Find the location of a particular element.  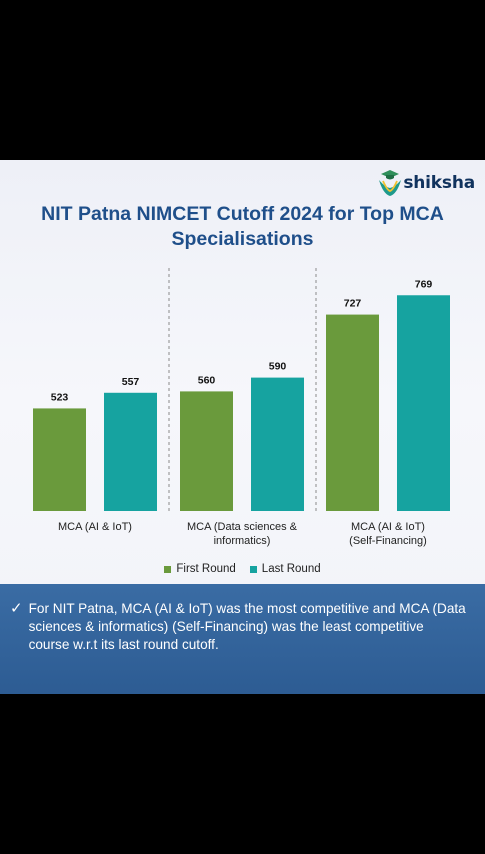

legend-item-first-round: First Round is located at coordinates (200, 569).